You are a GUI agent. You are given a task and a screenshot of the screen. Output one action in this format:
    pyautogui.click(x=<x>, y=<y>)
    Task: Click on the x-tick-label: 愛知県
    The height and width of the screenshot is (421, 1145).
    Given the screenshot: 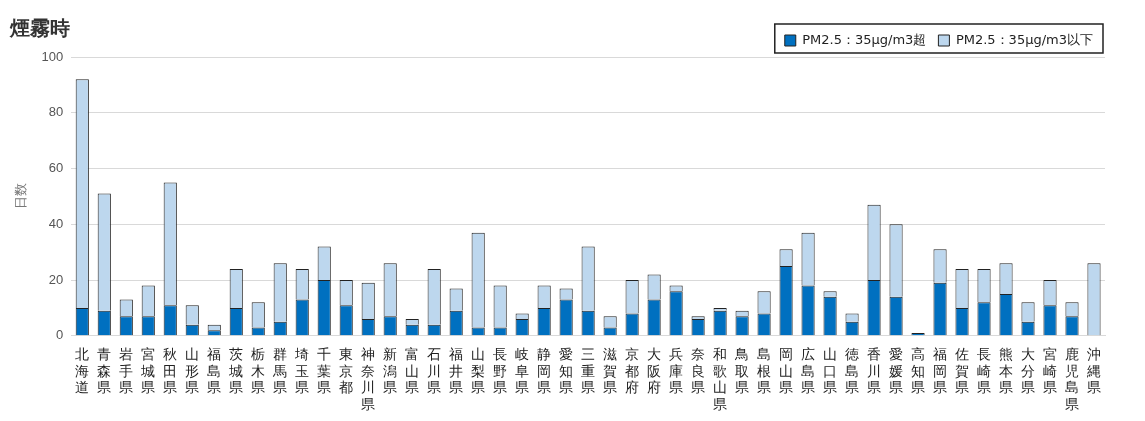 What is the action you would take?
    pyautogui.click(x=566, y=370)
    